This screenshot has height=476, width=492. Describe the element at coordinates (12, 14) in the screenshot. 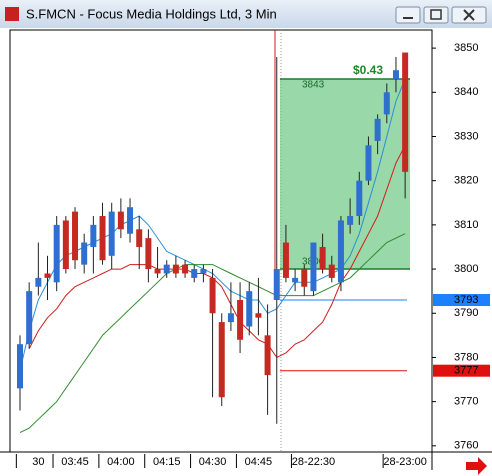

I see `app-icon` at that location.